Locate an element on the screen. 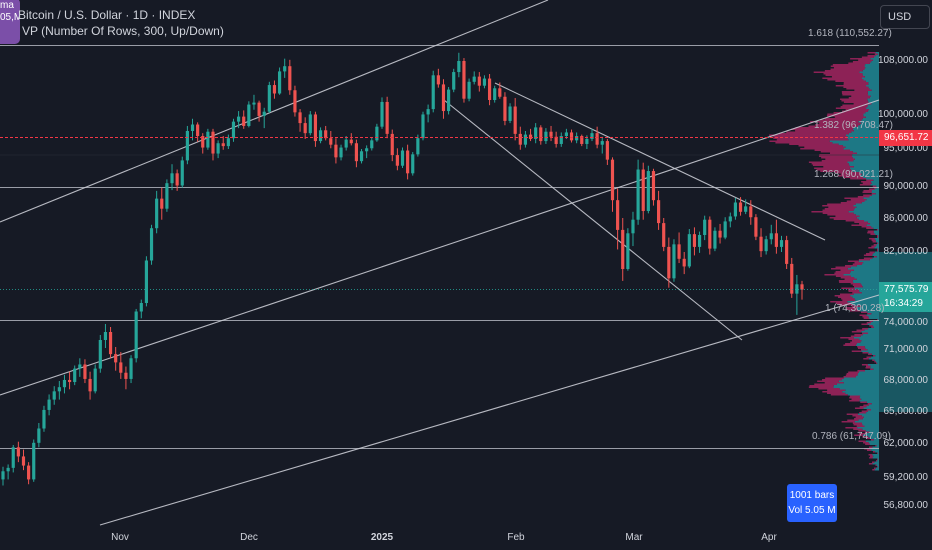 The height and width of the screenshot is (550, 932). currency-button: USD is located at coordinates (905, 17).